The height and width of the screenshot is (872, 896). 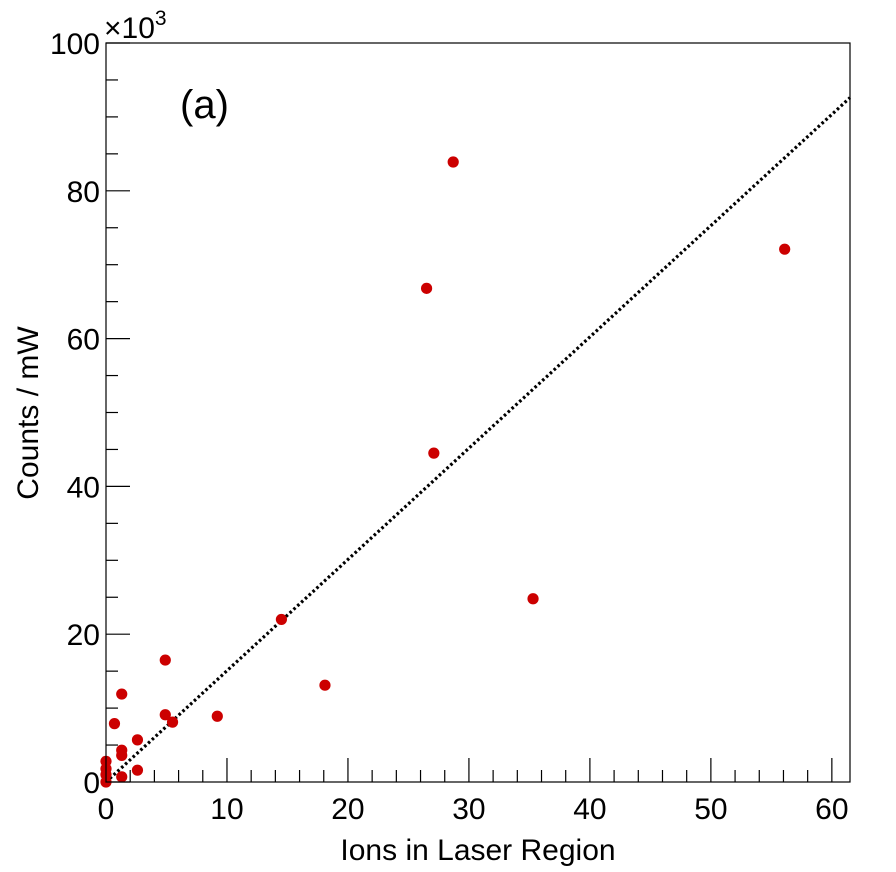 I want to click on x-tick-label: 60, so click(x=831, y=809).